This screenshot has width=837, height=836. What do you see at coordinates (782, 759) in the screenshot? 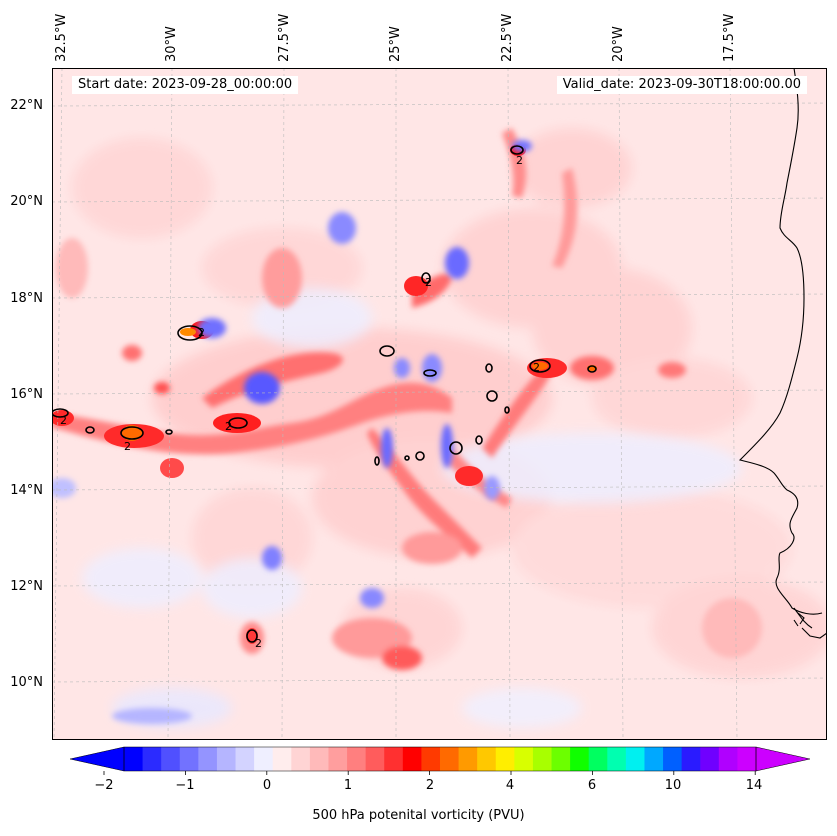
I see `colorbar-max-extension` at bounding box center [782, 759].